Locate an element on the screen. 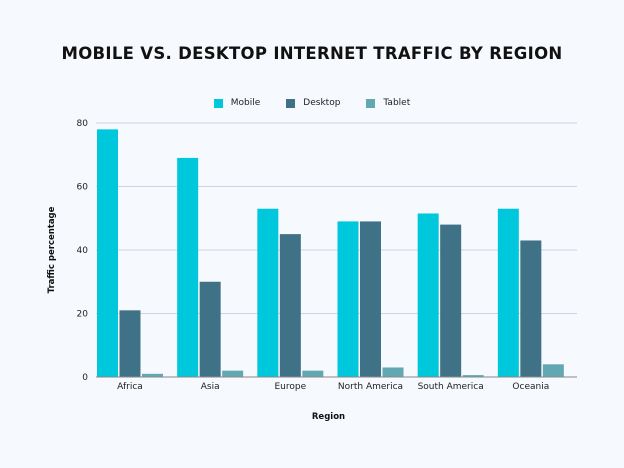  x-tick-label: Africa is located at coordinates (130, 387).